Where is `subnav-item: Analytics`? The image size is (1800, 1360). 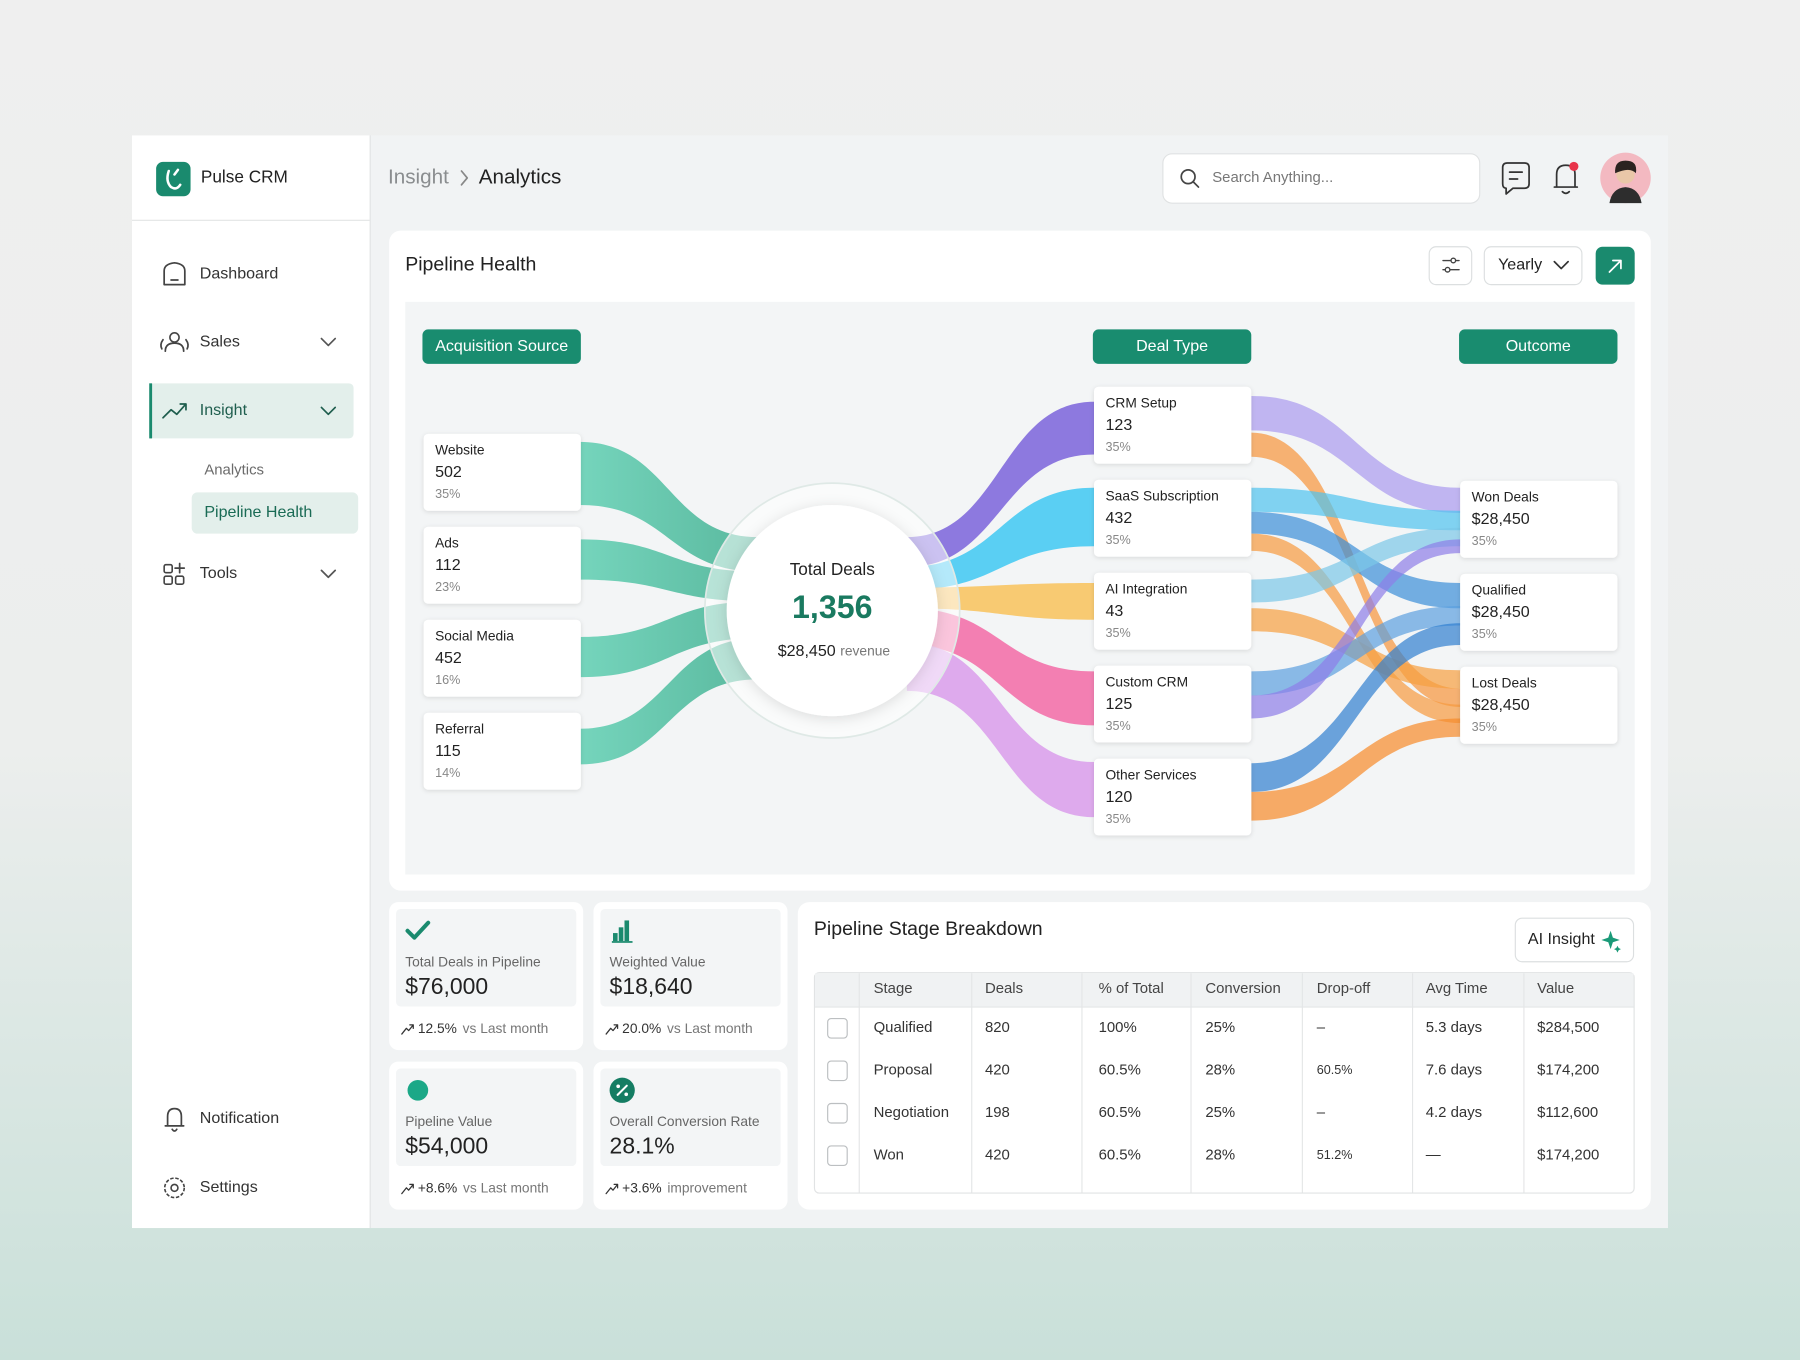 subnav-item: Analytics is located at coordinates (234, 469).